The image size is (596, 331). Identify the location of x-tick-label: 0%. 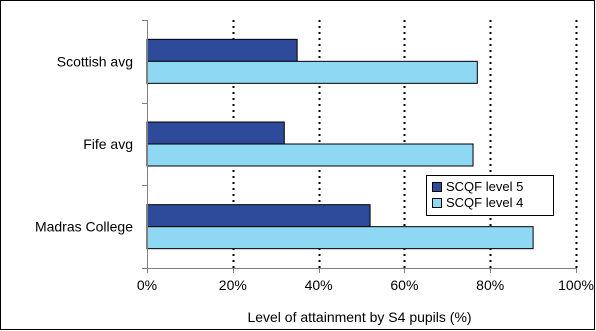
(147, 285).